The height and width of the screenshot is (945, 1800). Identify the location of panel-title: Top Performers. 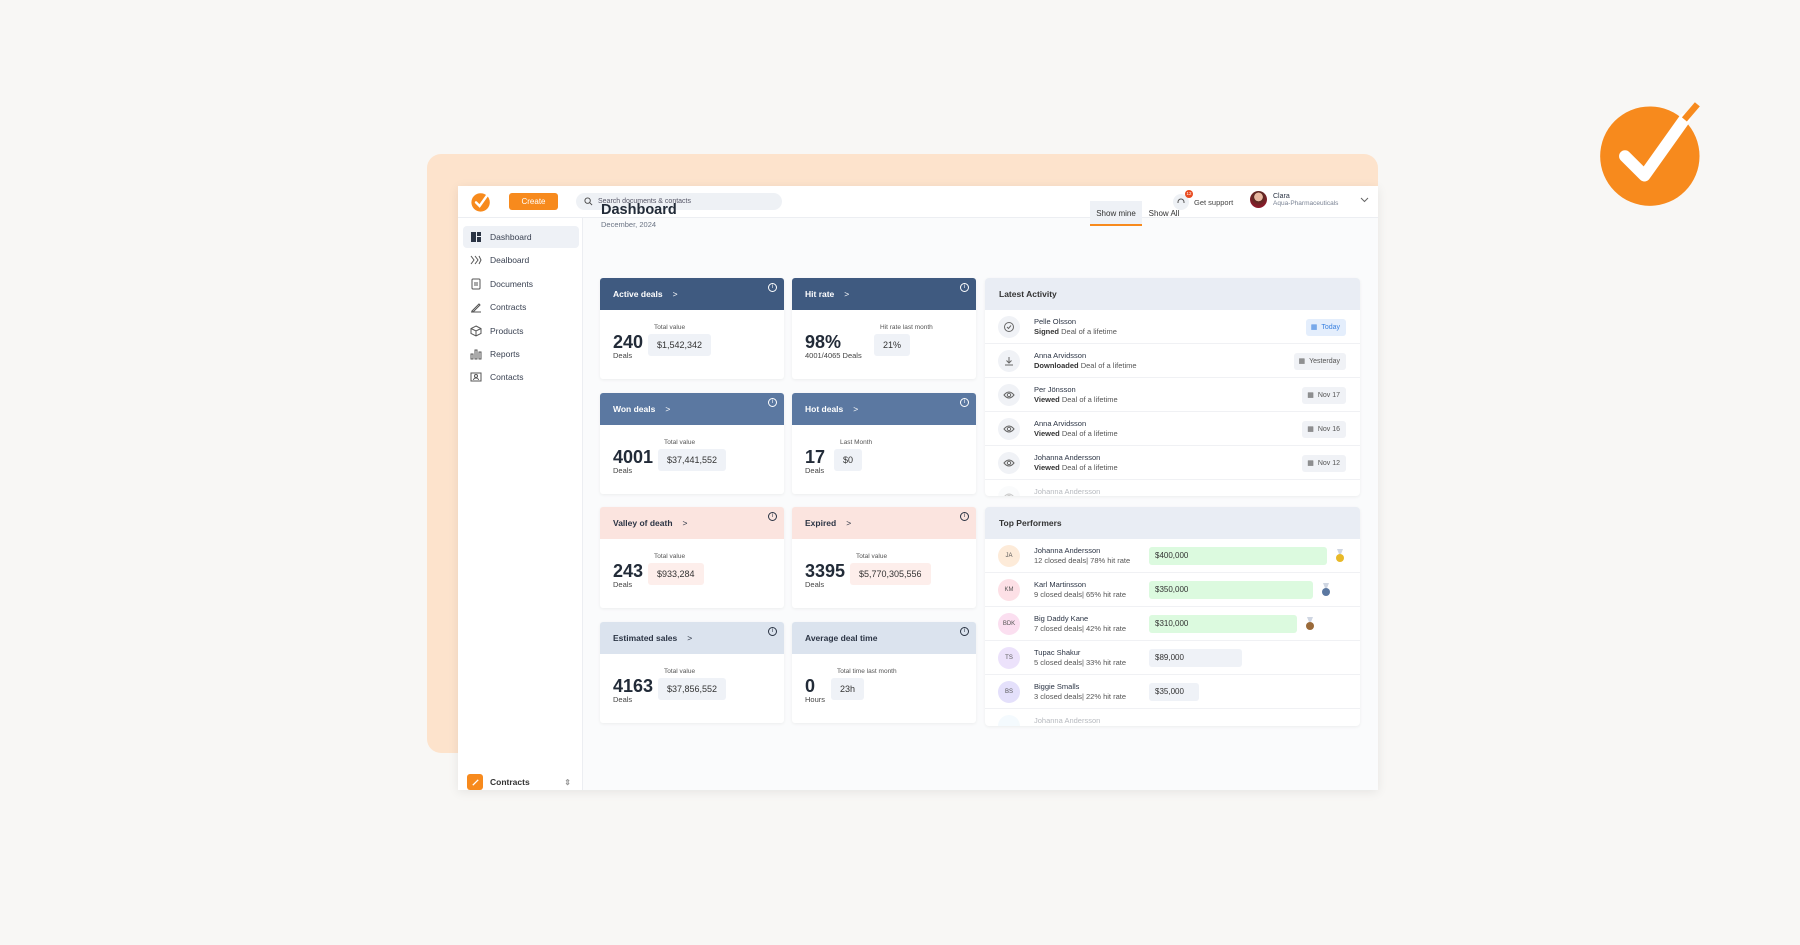
(1172, 523).